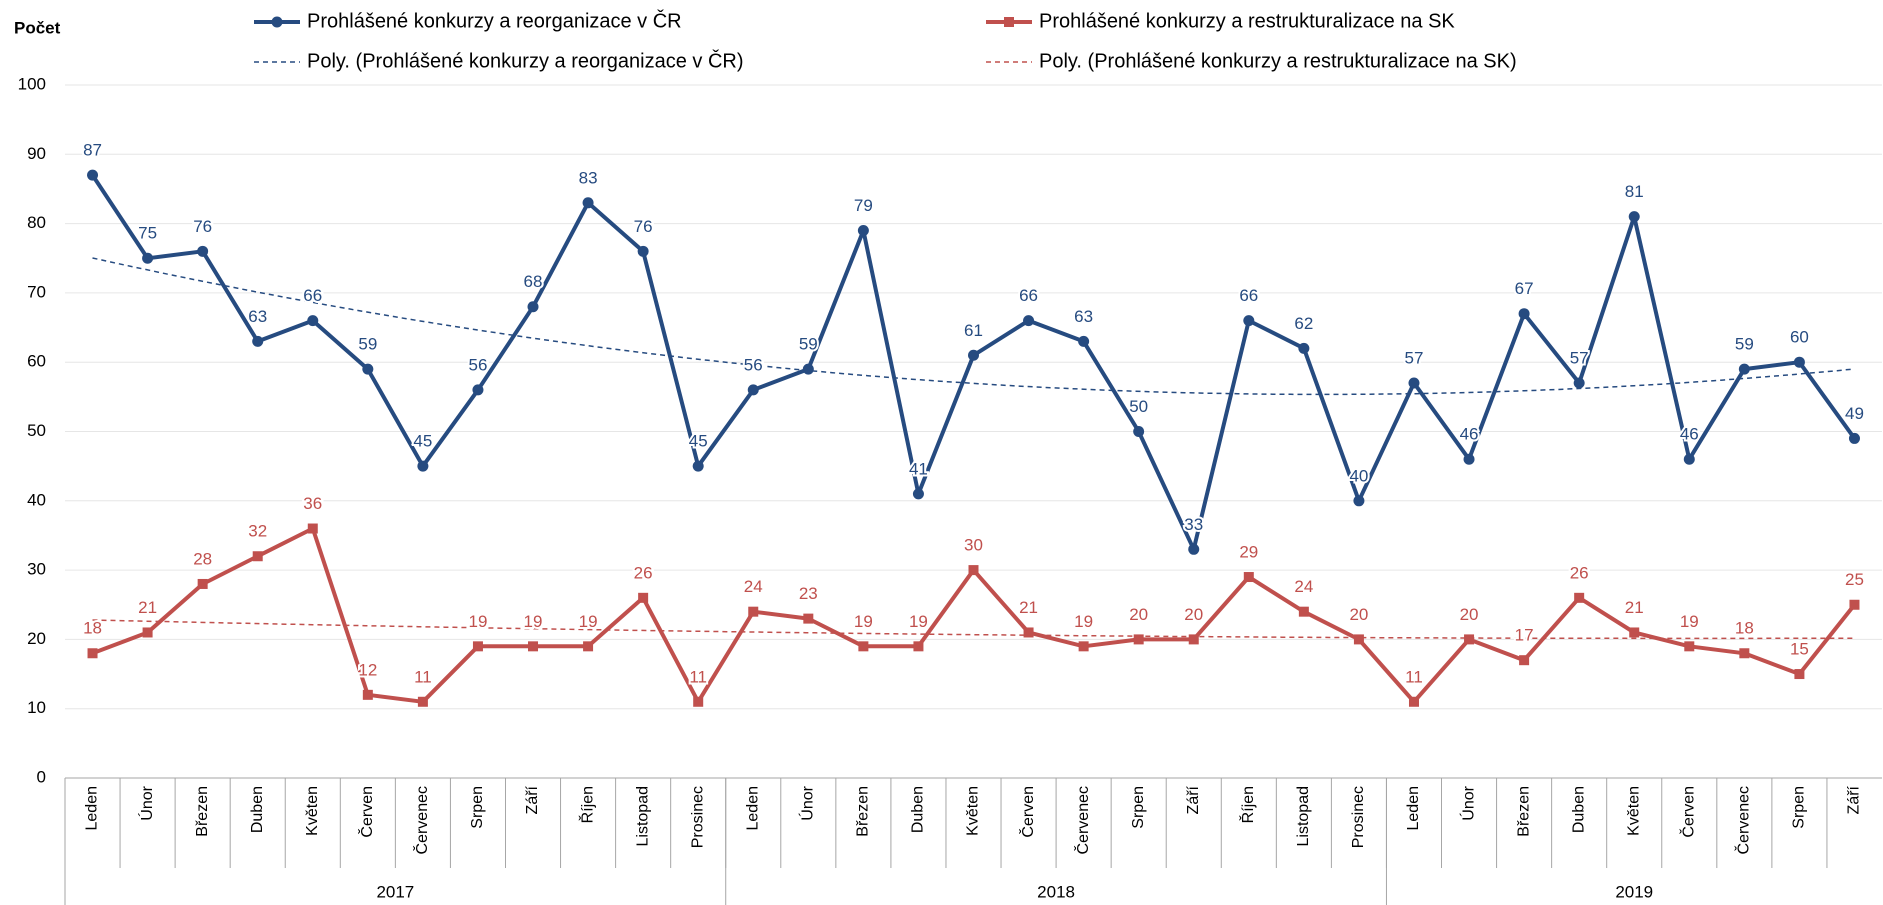 The width and height of the screenshot is (1883, 905). I want to click on data-label: 76, so click(643, 226).